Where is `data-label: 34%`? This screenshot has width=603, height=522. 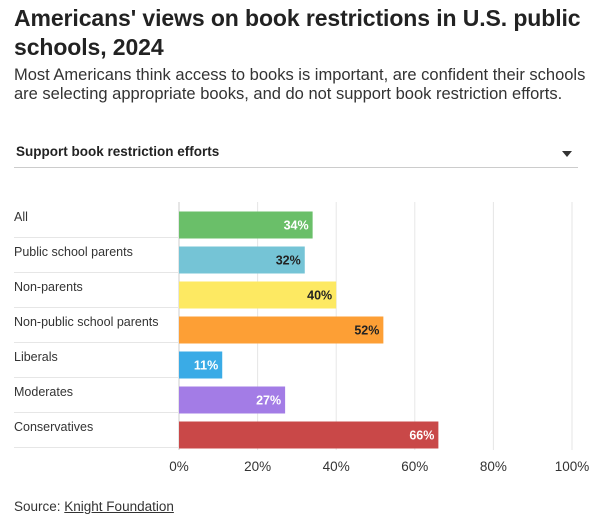
data-label: 34% is located at coordinates (296, 226).